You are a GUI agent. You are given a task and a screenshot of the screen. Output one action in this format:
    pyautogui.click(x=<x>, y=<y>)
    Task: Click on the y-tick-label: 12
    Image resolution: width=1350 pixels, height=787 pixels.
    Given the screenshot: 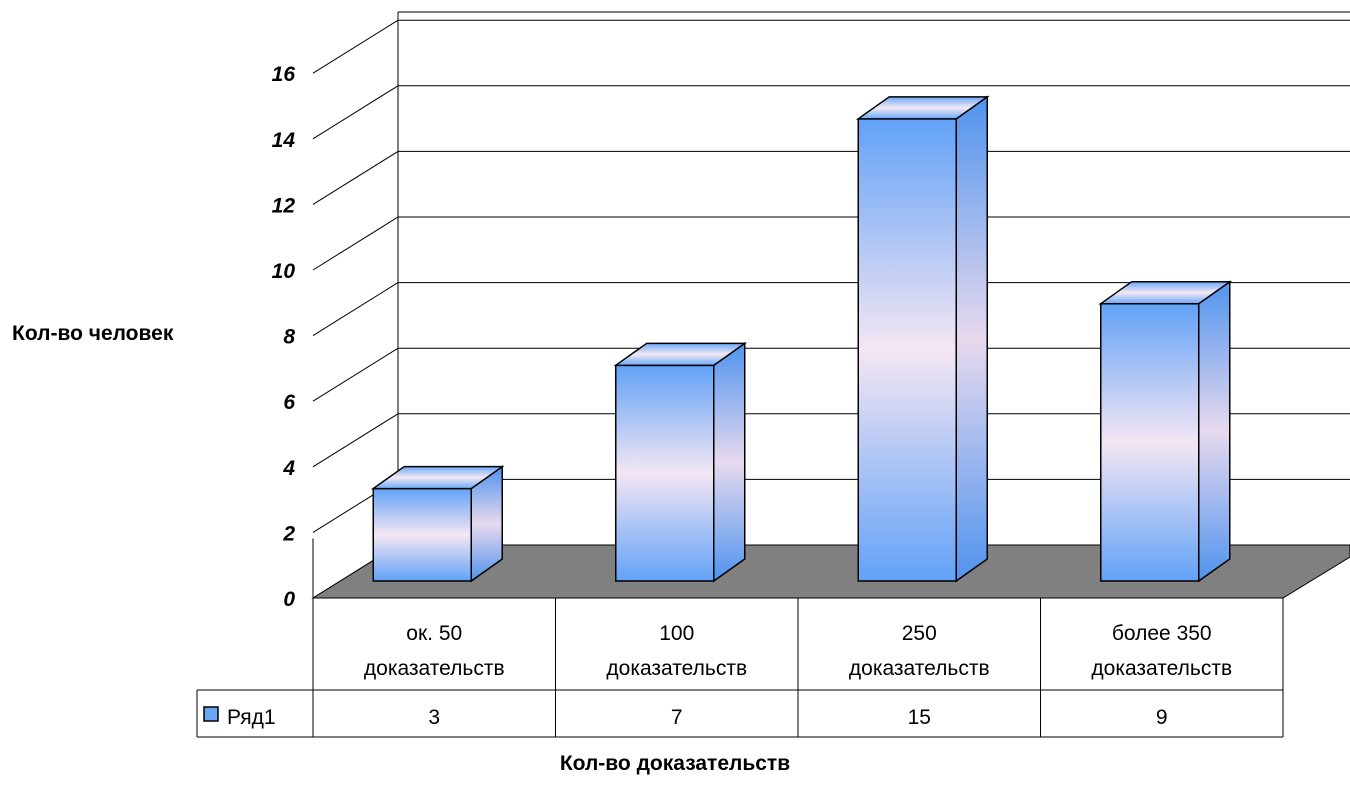 What is the action you would take?
    pyautogui.click(x=284, y=205)
    